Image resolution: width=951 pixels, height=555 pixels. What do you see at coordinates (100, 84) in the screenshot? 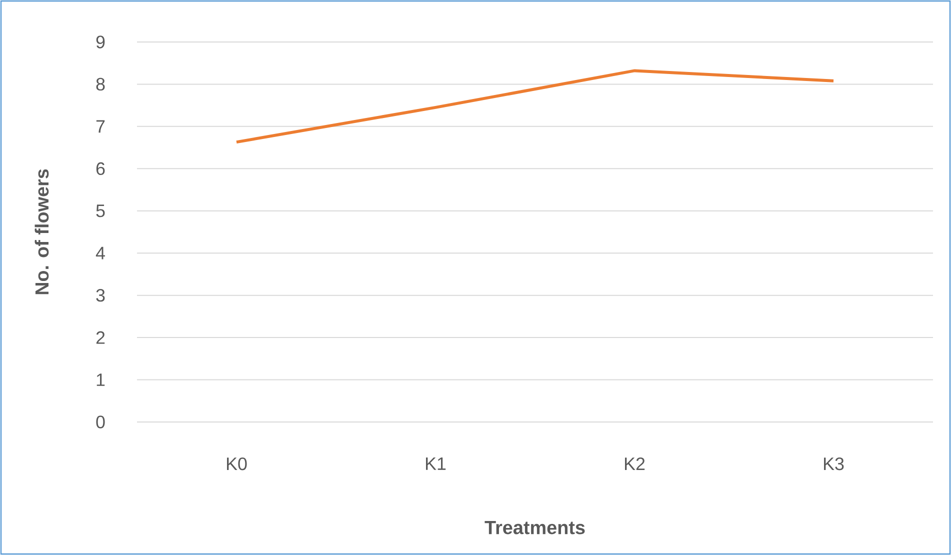
I see `y-tick-label: 8` at bounding box center [100, 84].